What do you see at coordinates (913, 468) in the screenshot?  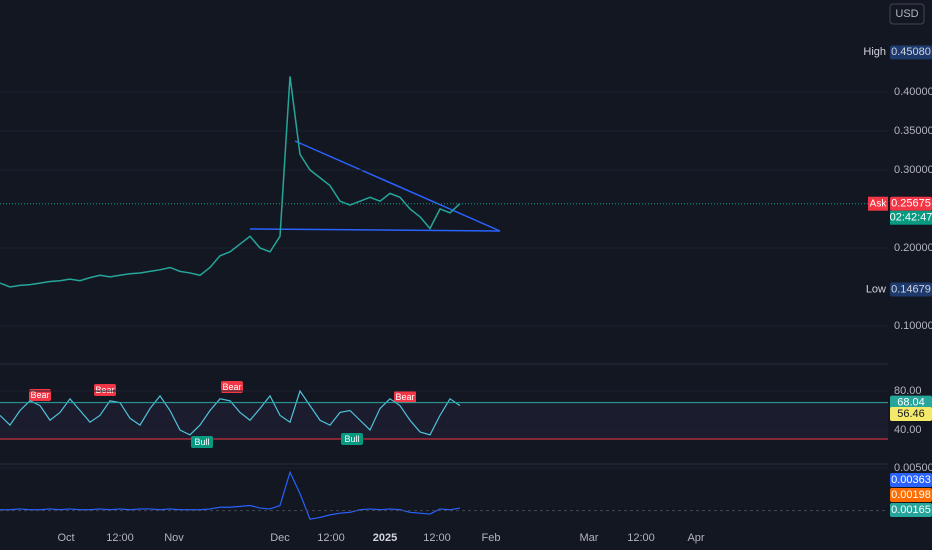 I see `y-tick-label: 0.00500` at bounding box center [913, 468].